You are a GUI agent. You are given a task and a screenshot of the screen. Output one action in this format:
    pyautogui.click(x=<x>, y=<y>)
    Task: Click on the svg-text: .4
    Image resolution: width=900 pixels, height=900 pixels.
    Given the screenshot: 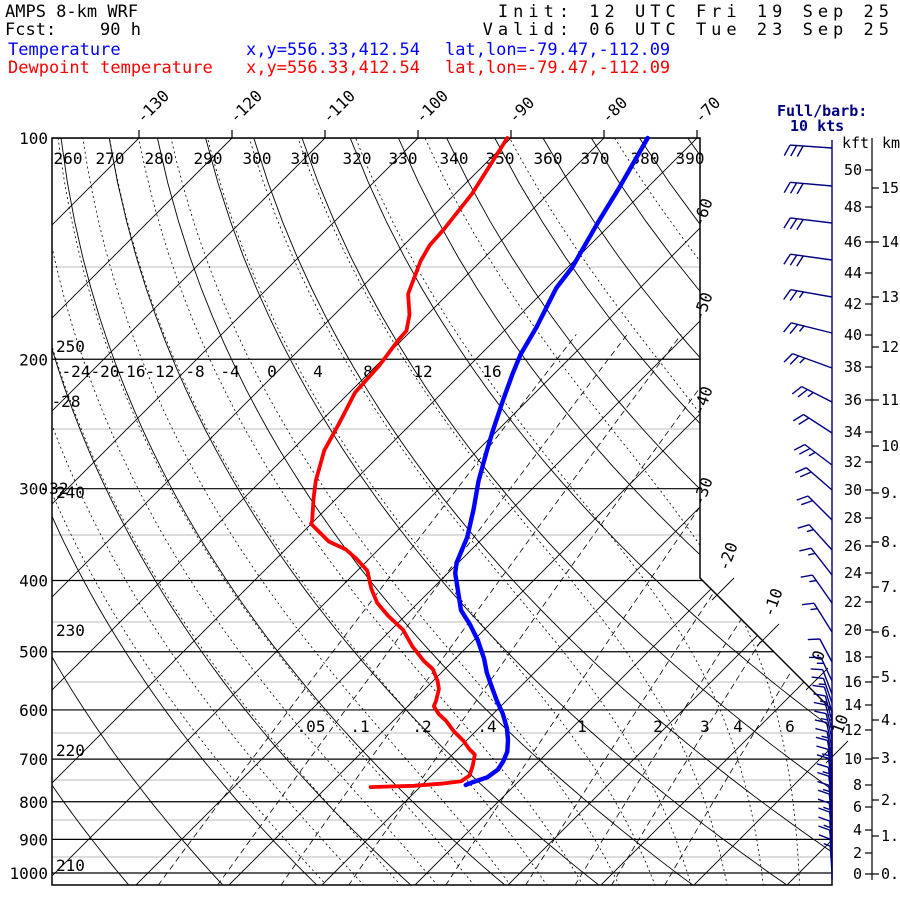 What is the action you would take?
    pyautogui.click(x=486, y=726)
    